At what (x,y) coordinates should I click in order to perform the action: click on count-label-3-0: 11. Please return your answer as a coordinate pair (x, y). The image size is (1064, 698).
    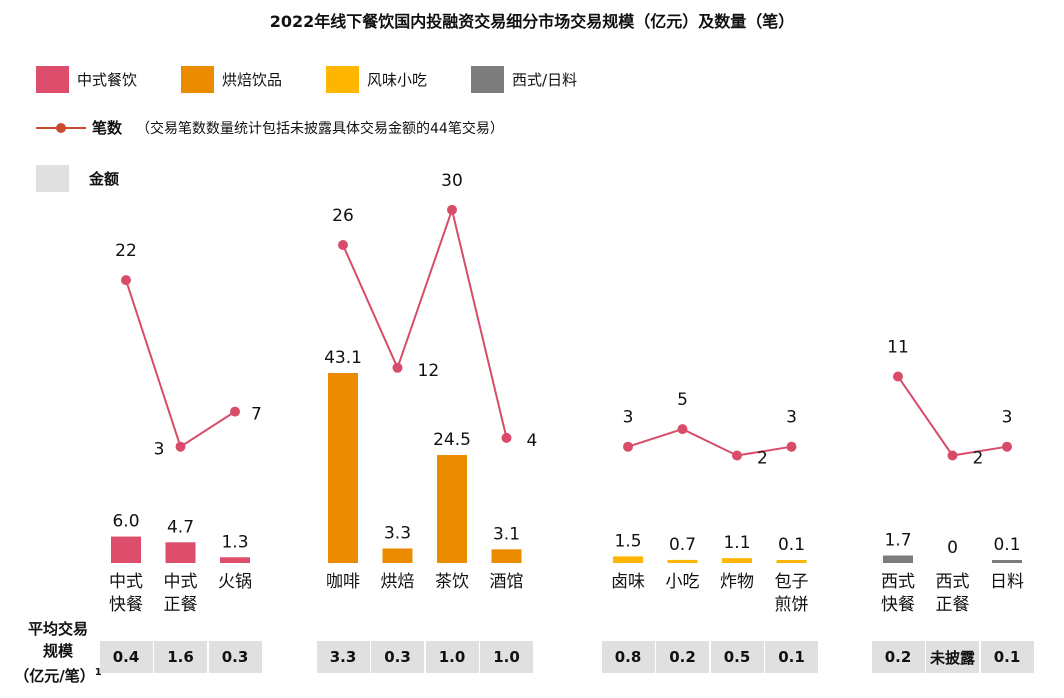
    Looking at the image, I should click on (898, 348).